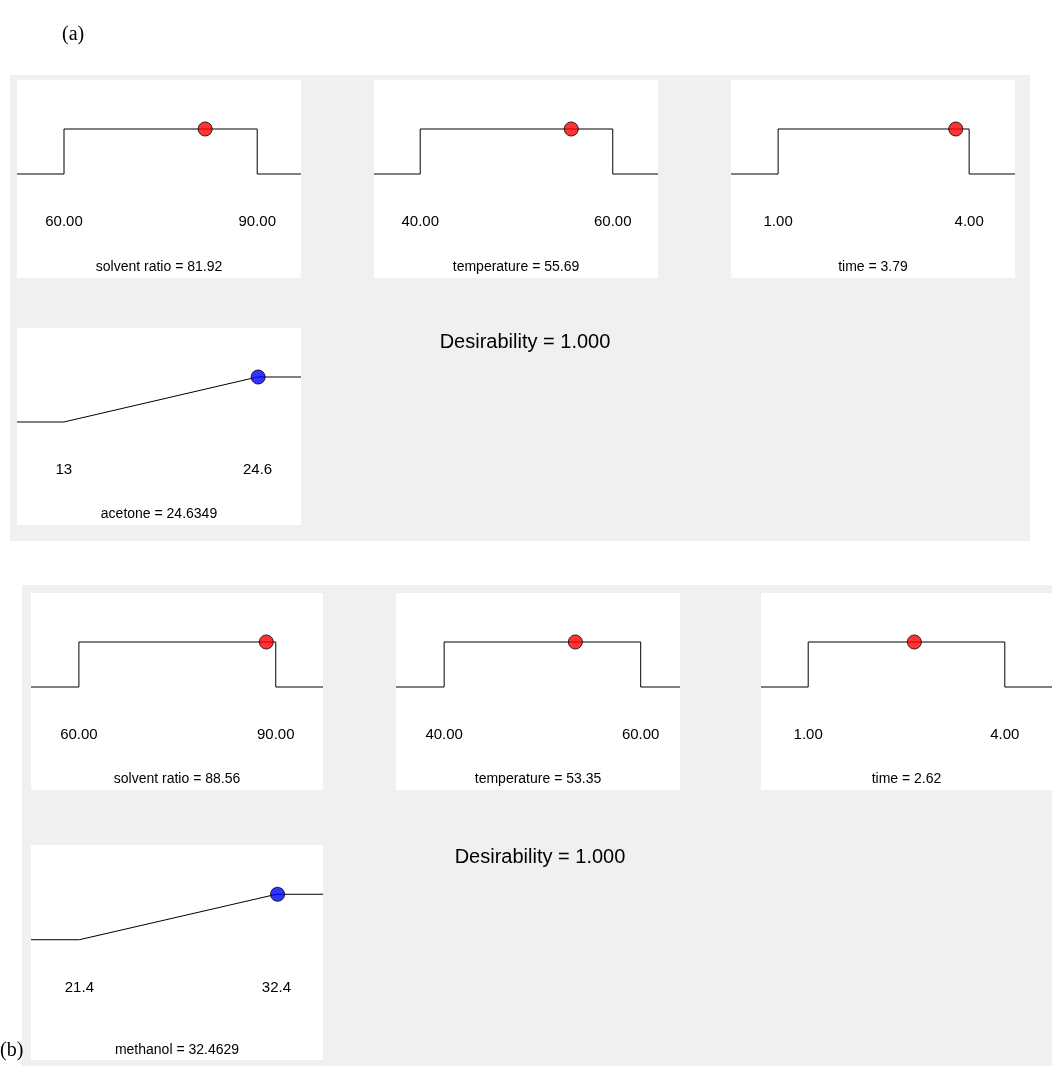  I want to click on x-tick-label: 24.6, so click(257, 468).